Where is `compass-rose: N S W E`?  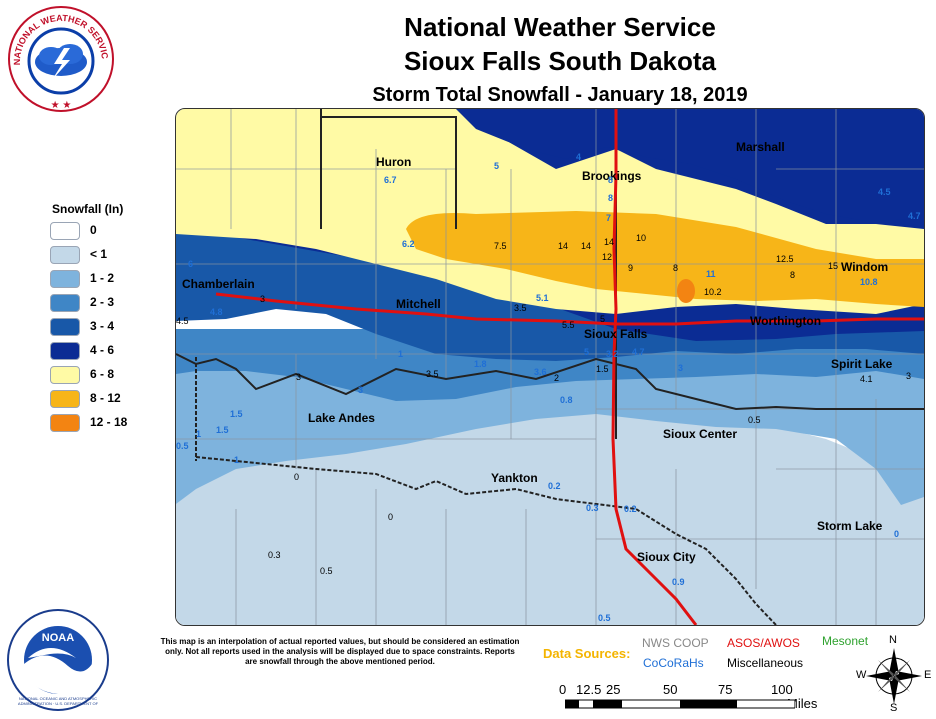 compass-rose: N S W E is located at coordinates (894, 674).